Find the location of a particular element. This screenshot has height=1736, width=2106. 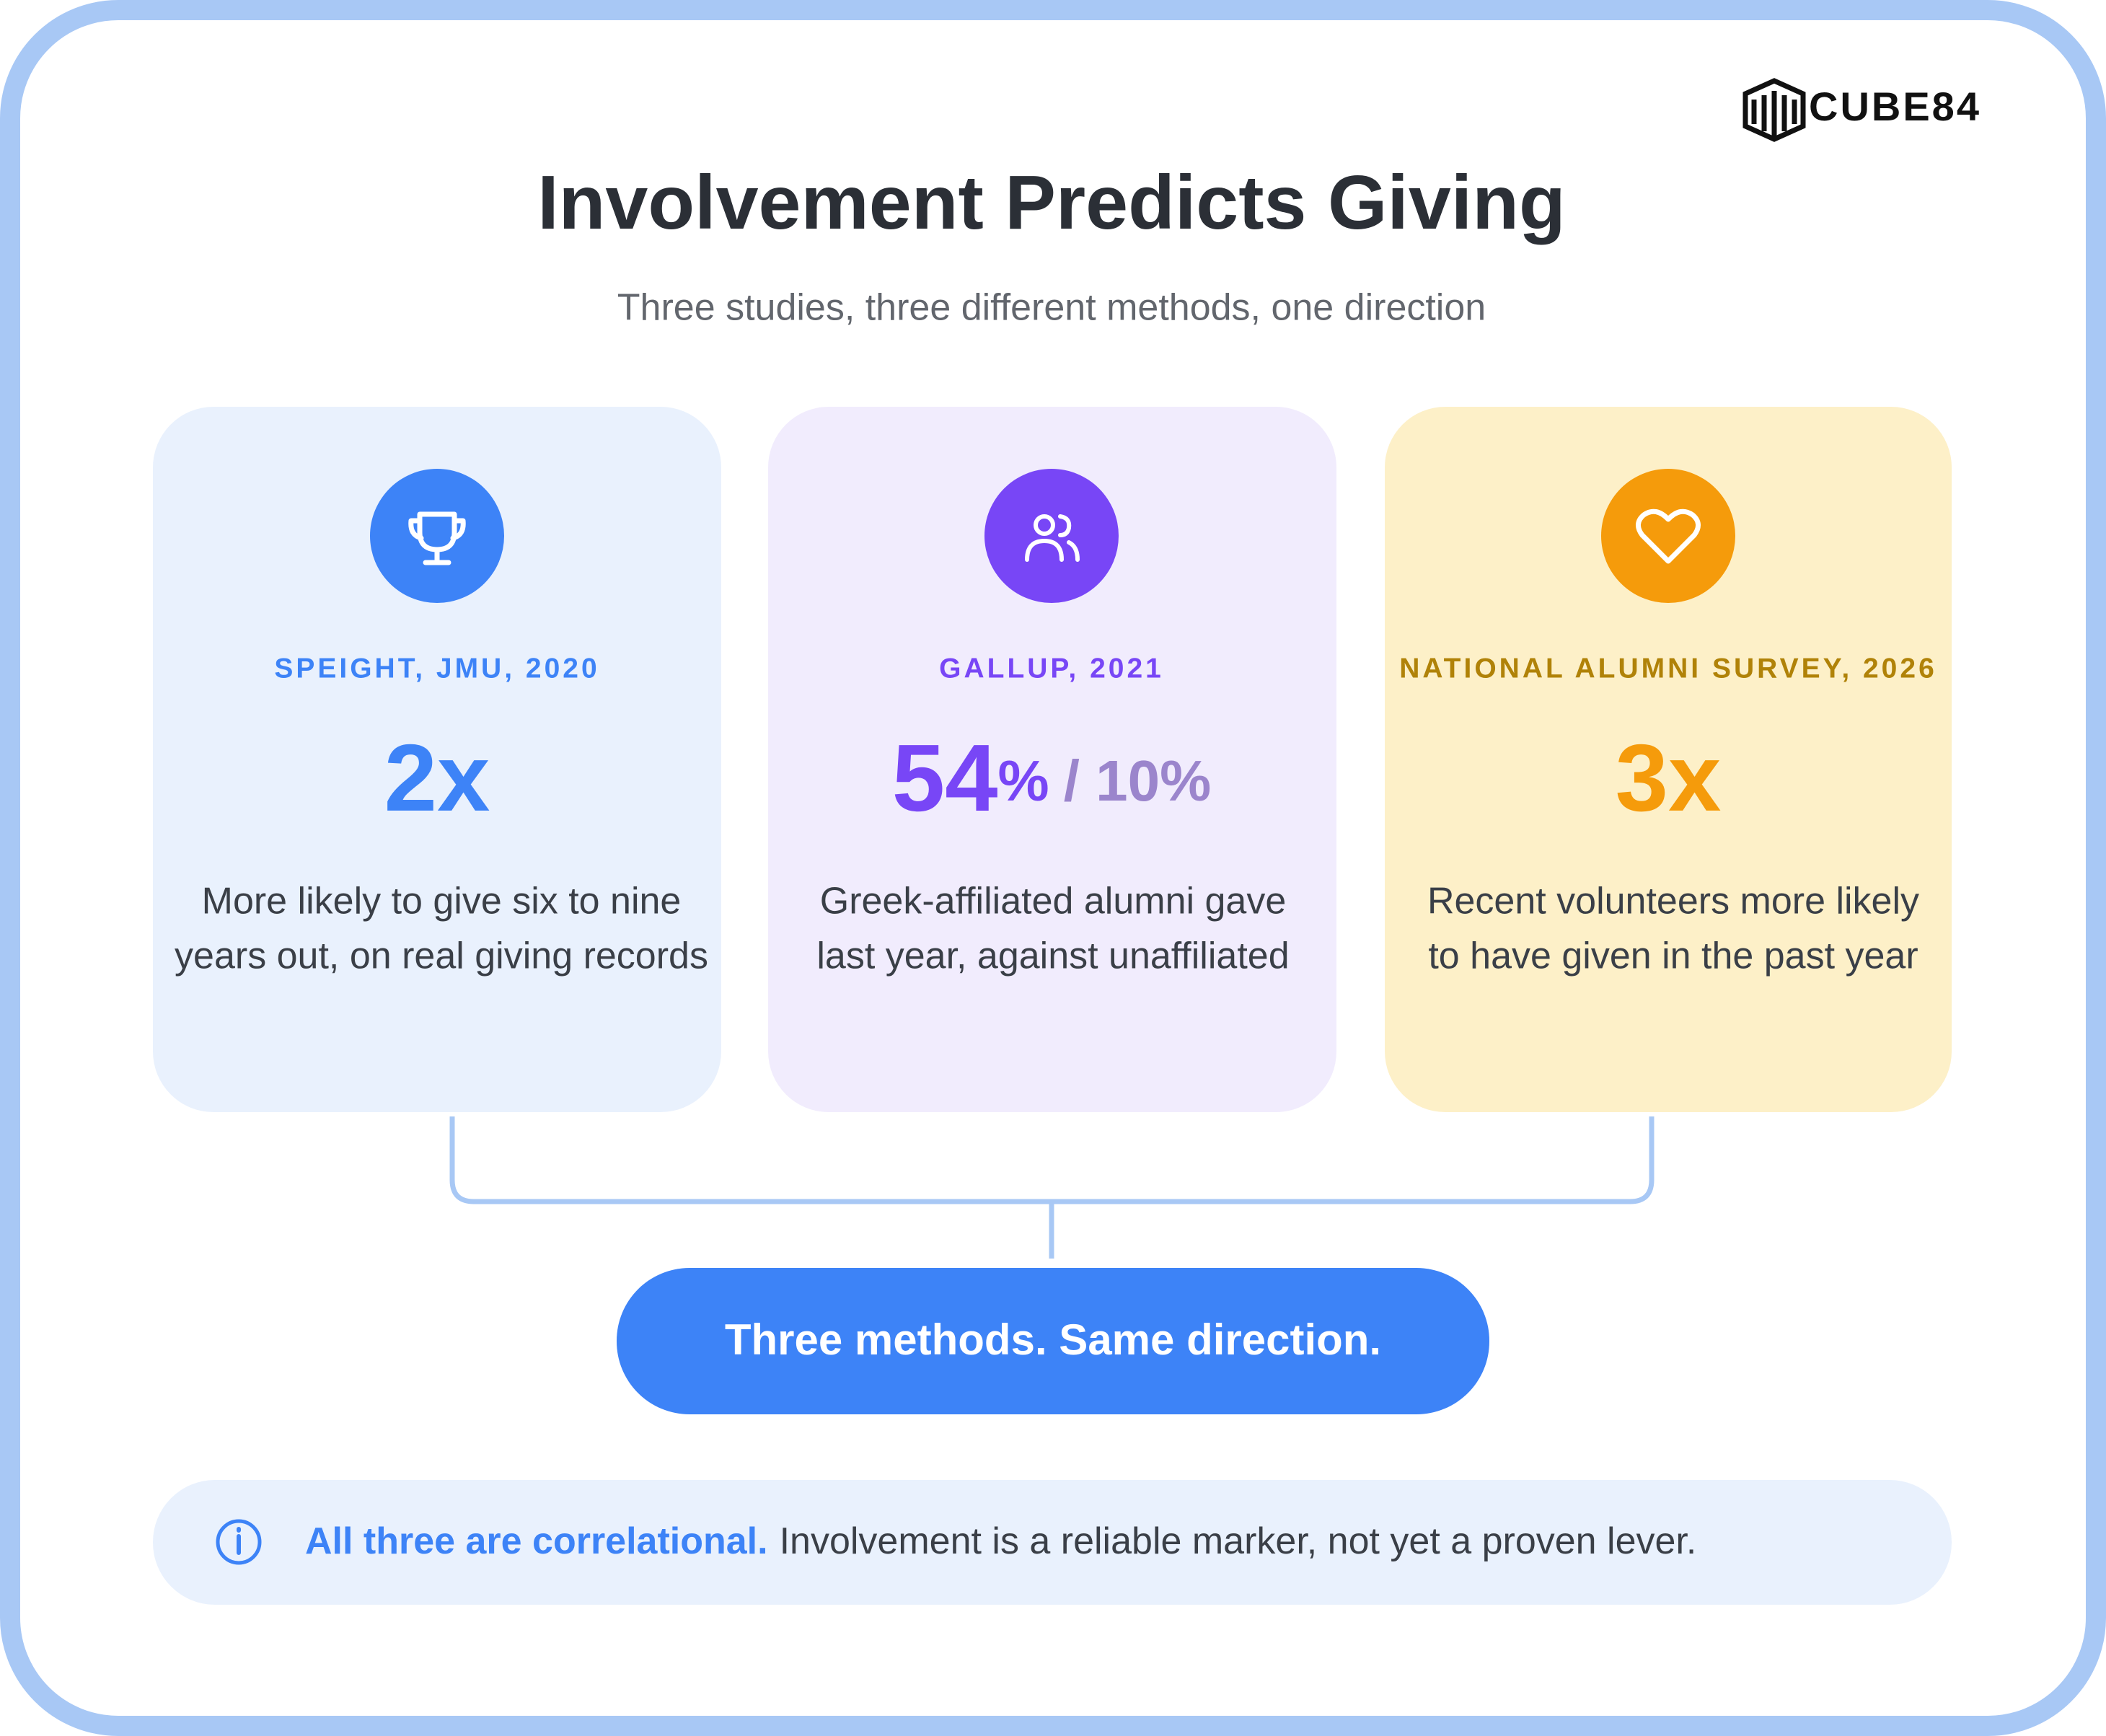

info-icon is located at coordinates (239, 1542).